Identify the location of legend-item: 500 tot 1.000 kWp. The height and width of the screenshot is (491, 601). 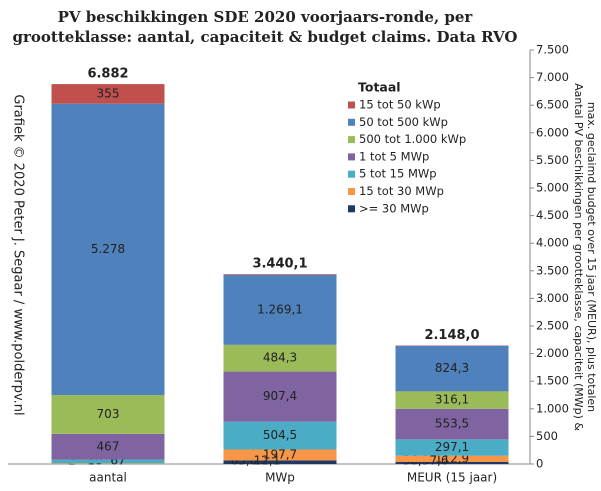
(412, 139).